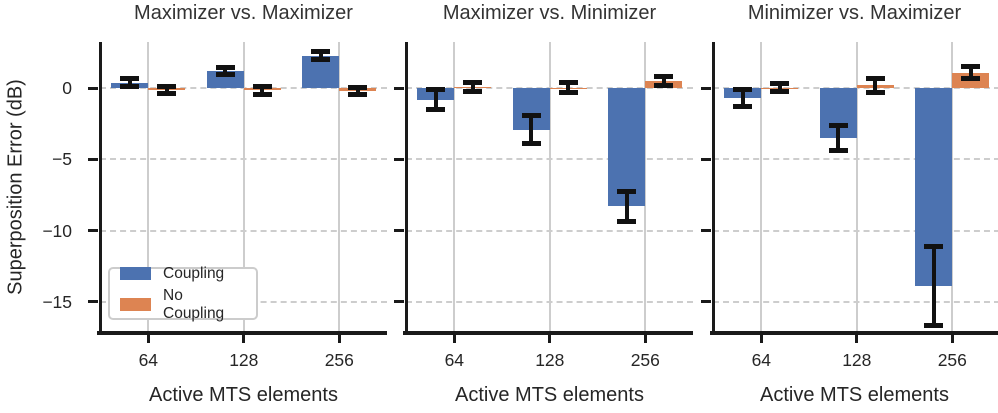 The height and width of the screenshot is (413, 998). What do you see at coordinates (243, 13) in the screenshot?
I see `panel-title-maximizer-vs-maximizer: Maximizer vs. Maximizer` at bounding box center [243, 13].